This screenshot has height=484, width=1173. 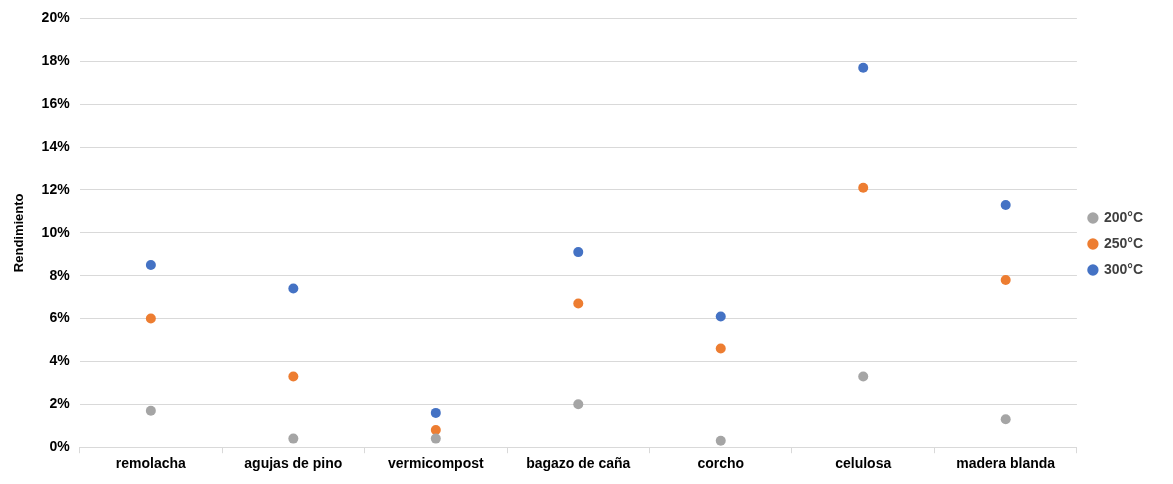 What do you see at coordinates (56, 145) in the screenshot?
I see `y-tick-label: 14%` at bounding box center [56, 145].